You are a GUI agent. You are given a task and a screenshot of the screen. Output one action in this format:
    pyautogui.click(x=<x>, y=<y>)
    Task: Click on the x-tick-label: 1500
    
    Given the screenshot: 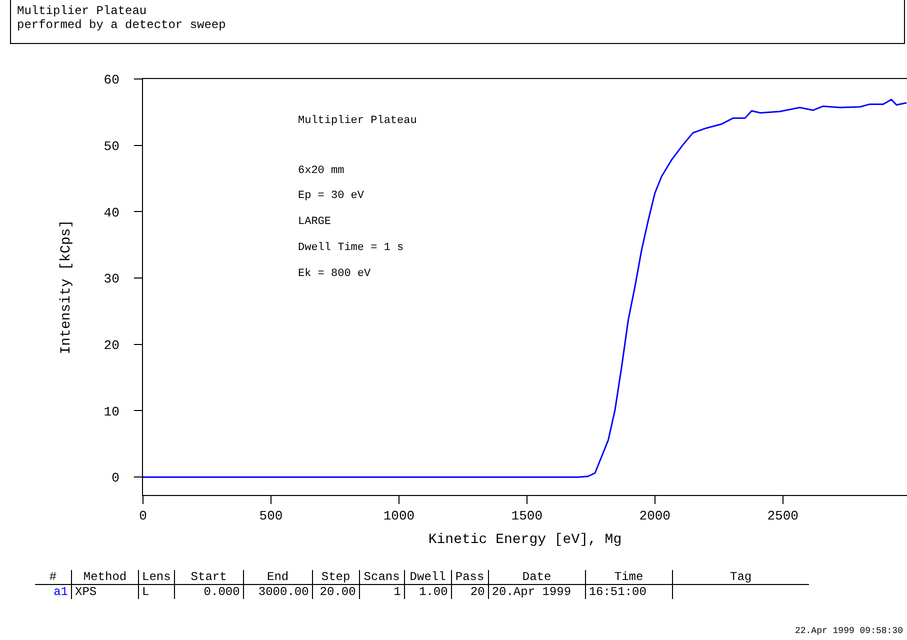 What is the action you would take?
    pyautogui.click(x=527, y=516)
    